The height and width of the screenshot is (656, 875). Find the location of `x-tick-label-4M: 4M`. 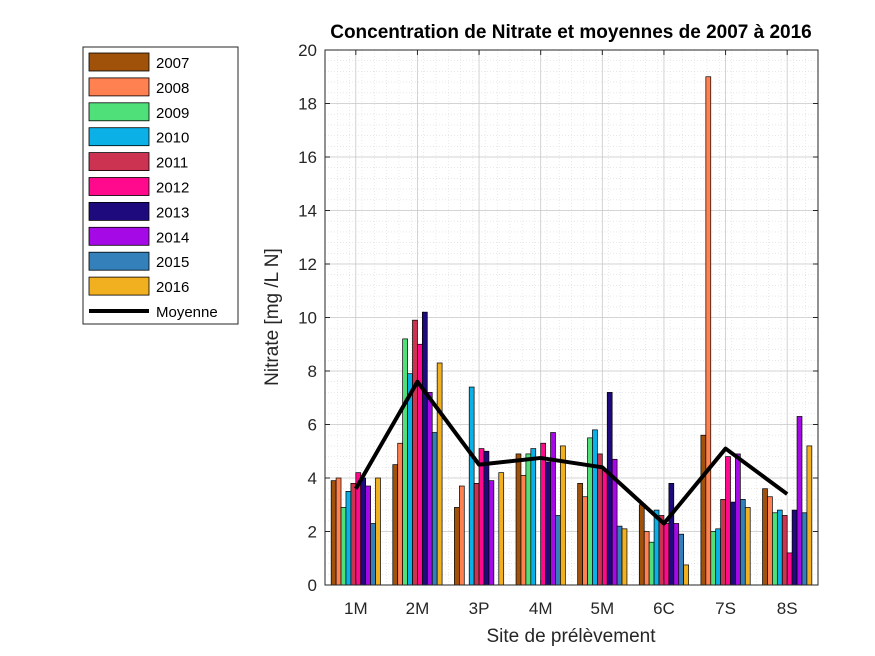

x-tick-label-4M: 4M is located at coordinates (541, 608).